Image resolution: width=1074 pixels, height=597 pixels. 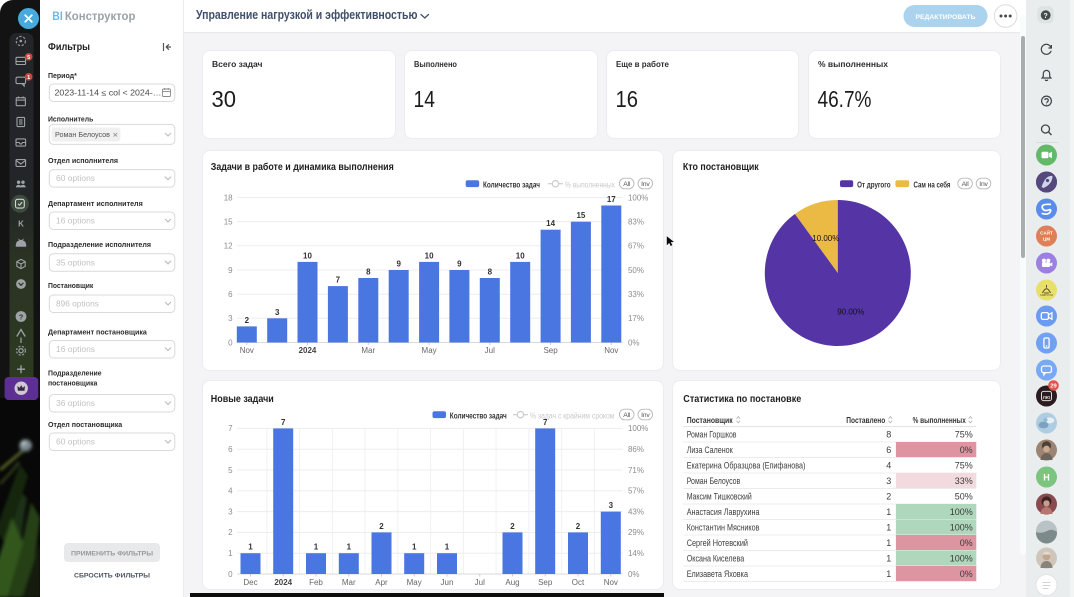 What do you see at coordinates (550, 349) in the screenshot?
I see `svg-text: Sep` at bounding box center [550, 349].